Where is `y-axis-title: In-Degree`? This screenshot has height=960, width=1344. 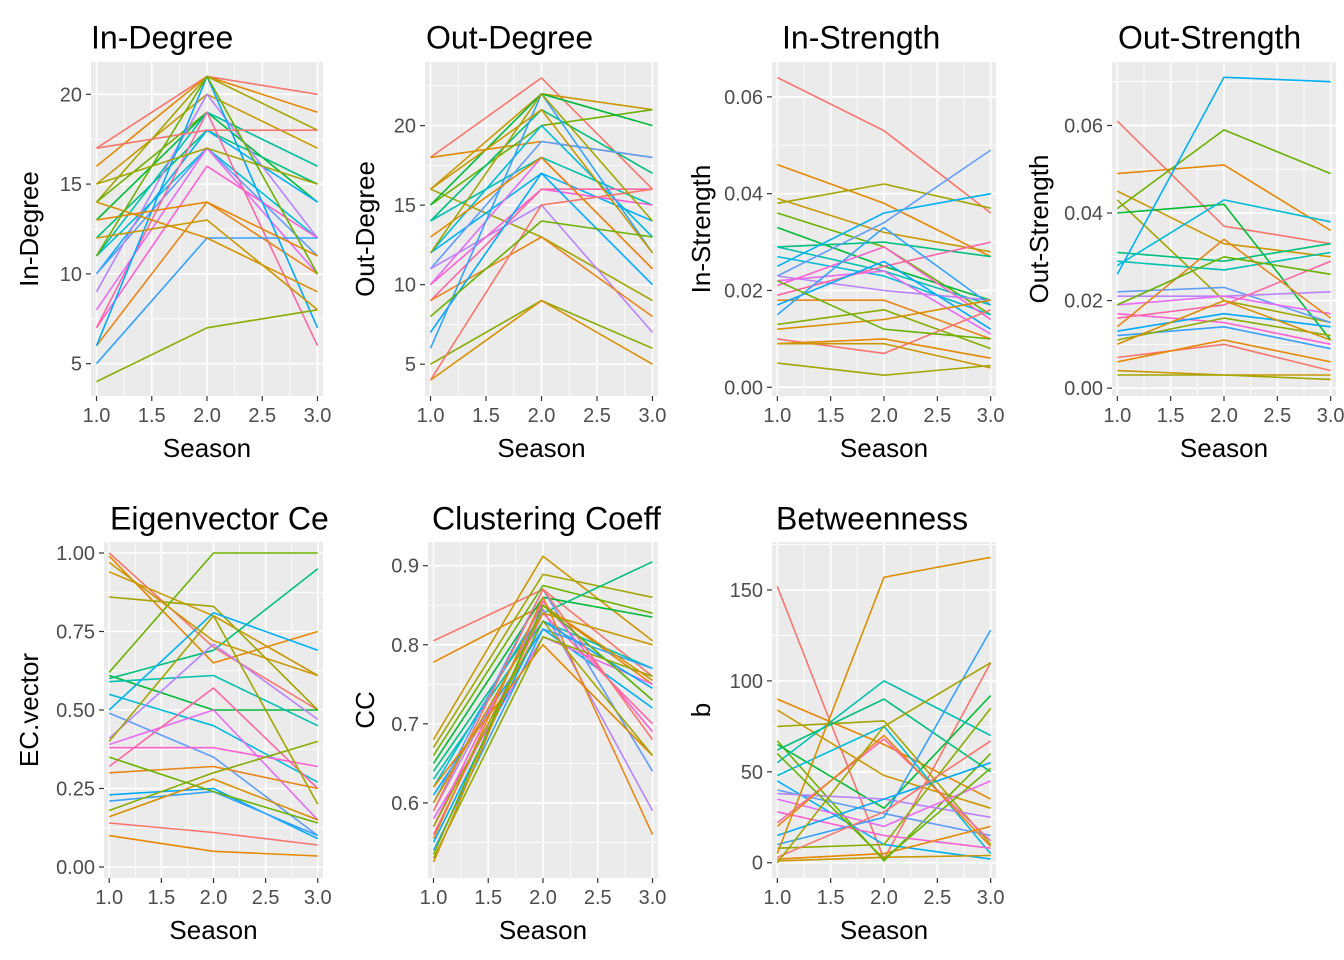 y-axis-title: In-Degree is located at coordinates (29, 229).